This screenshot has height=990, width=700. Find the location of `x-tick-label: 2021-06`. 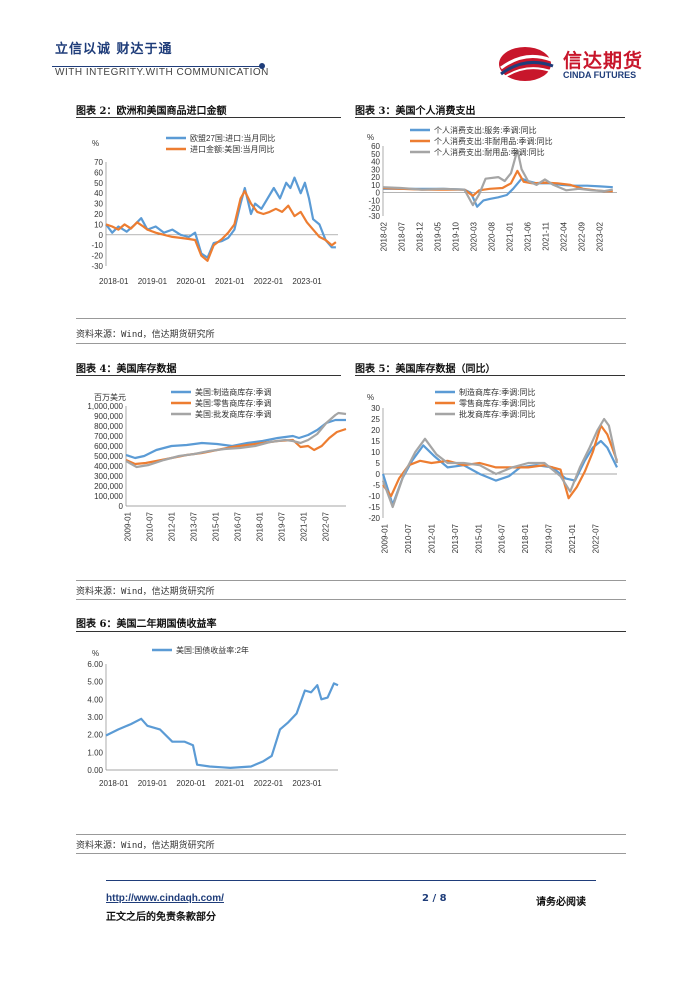

x-tick-label: 2021-06 is located at coordinates (528, 236).